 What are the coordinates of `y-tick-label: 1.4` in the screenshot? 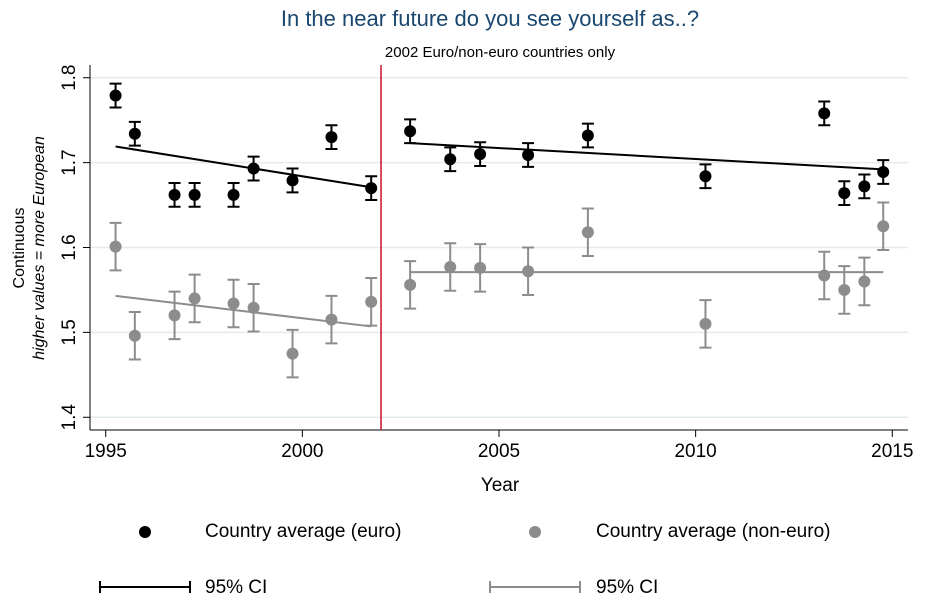 It's located at (69, 417).